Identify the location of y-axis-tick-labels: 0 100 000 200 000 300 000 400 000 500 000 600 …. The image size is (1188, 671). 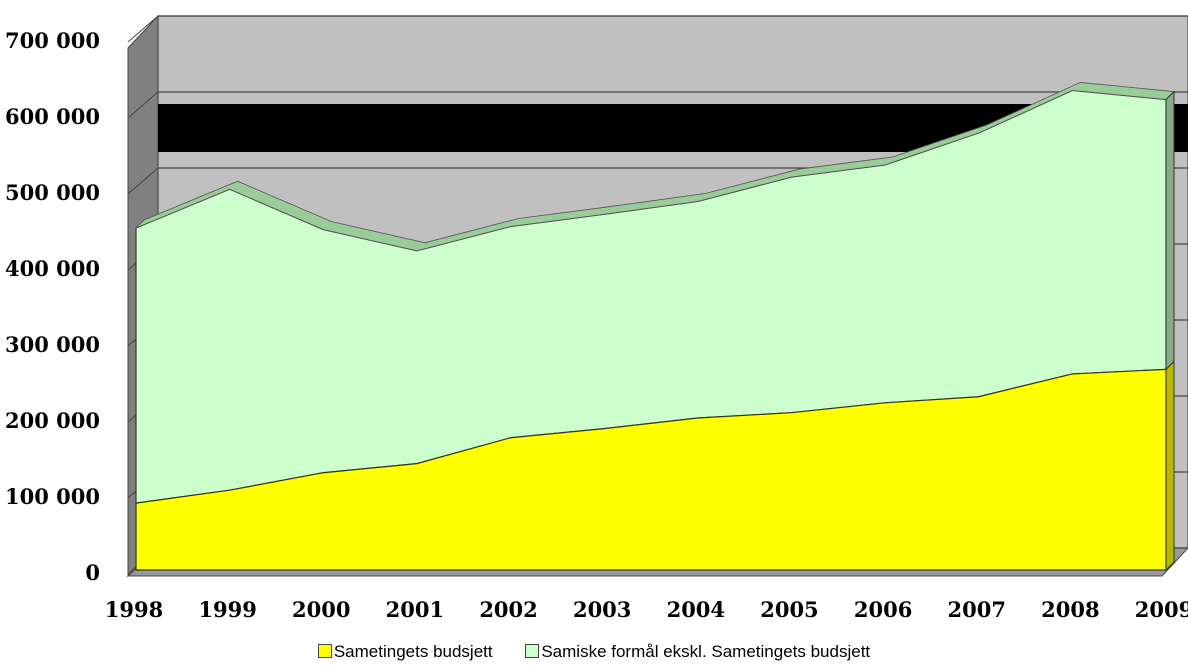
(52, 306).